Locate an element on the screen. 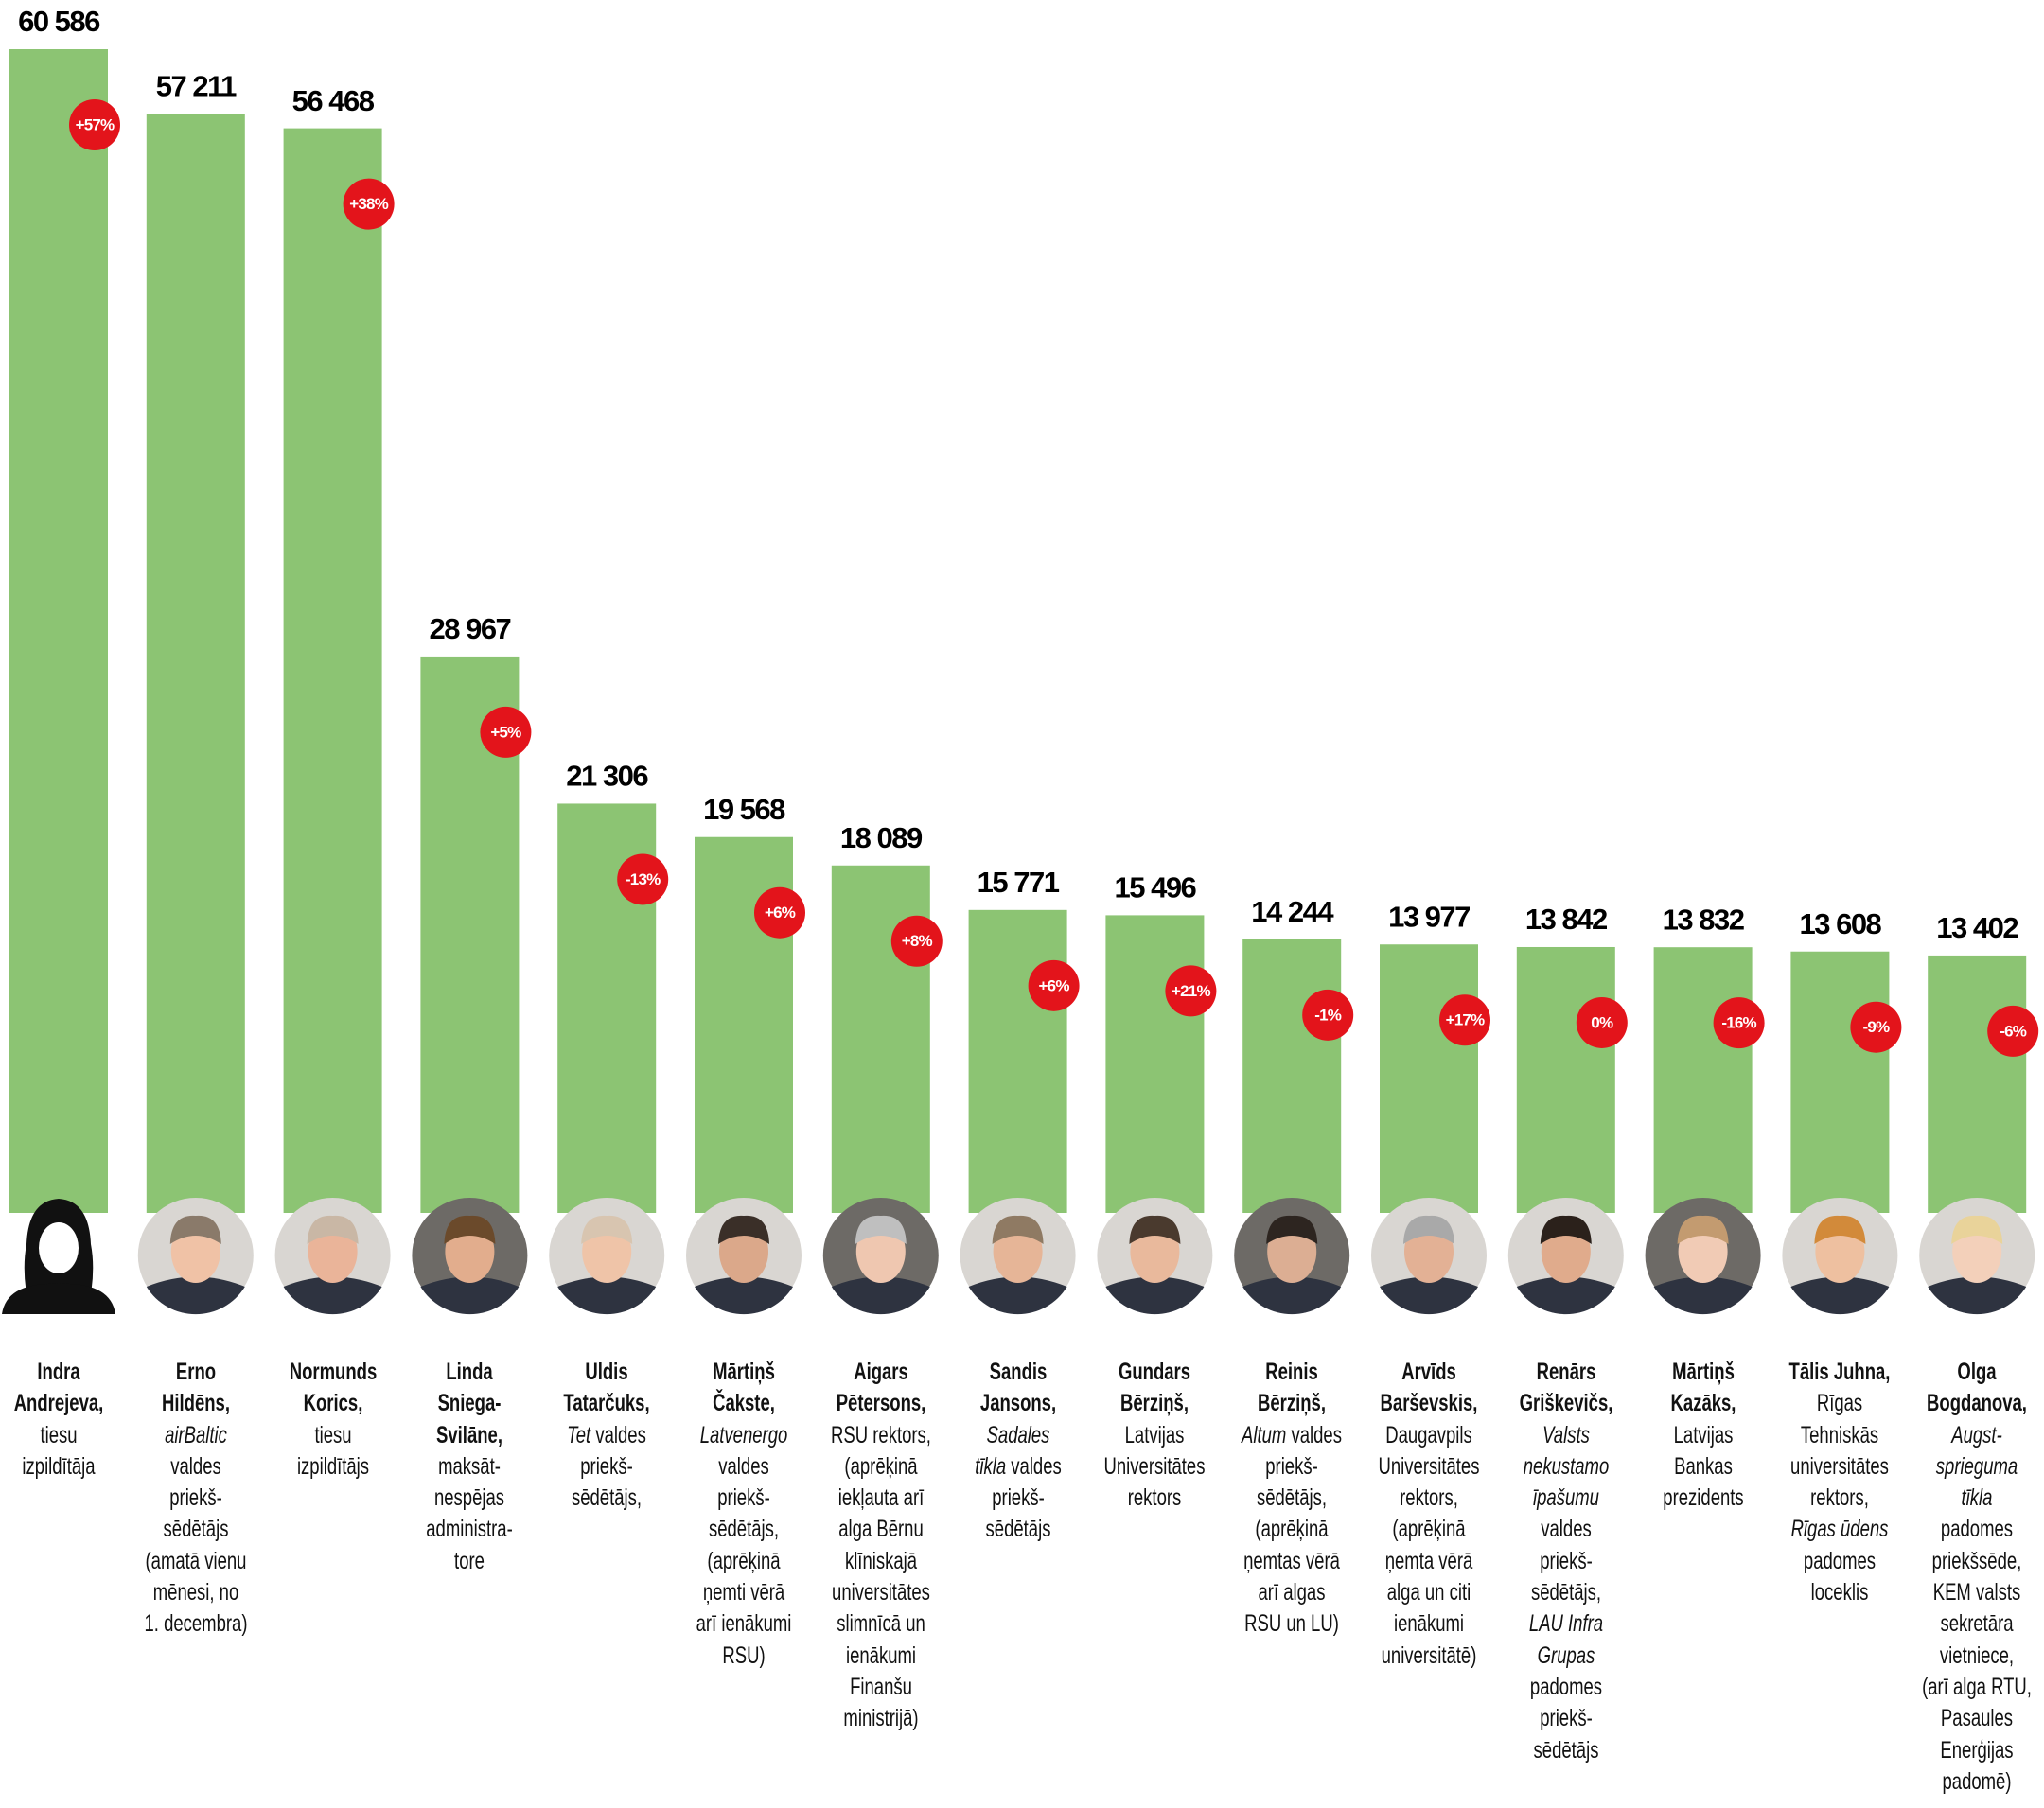  value-label: 13 842 is located at coordinates (1566, 919).